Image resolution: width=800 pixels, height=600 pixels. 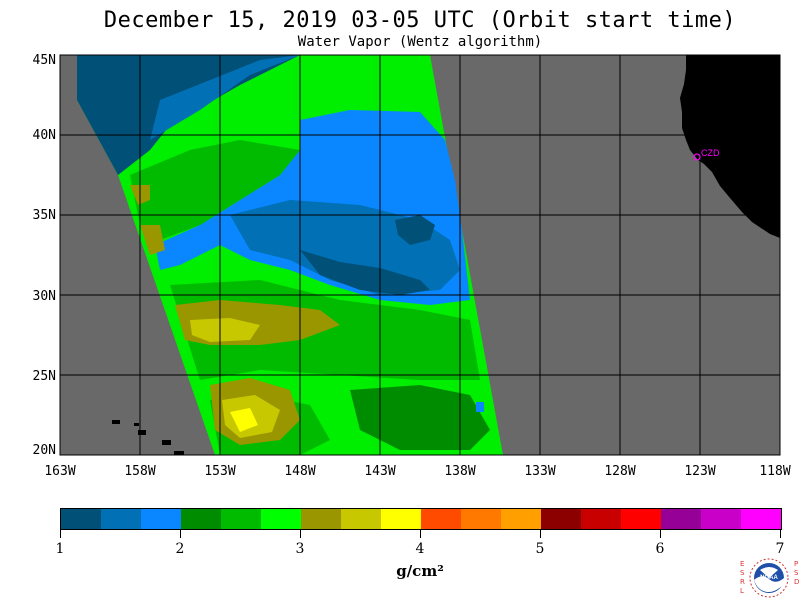 What do you see at coordinates (225, 97) in the screenshot?
I see `swath-region-mid-blue-nw` at bounding box center [225, 97].